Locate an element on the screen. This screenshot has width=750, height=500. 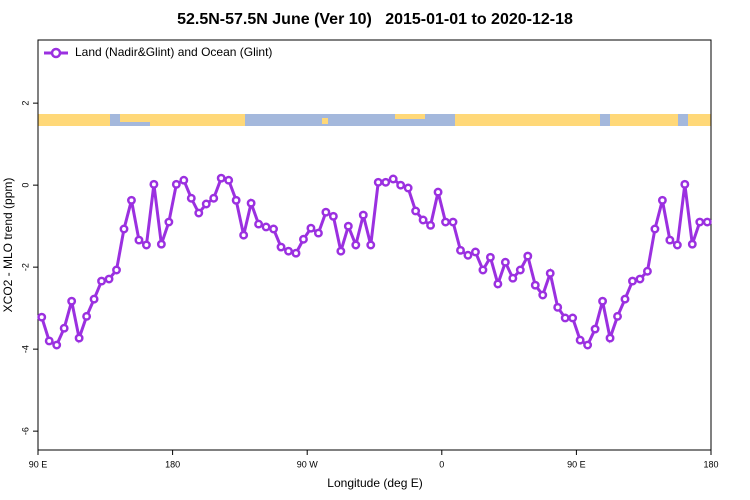
legend-label: Land (Nadir&Glint) and Ocean (Glint) is located at coordinates (173, 52).